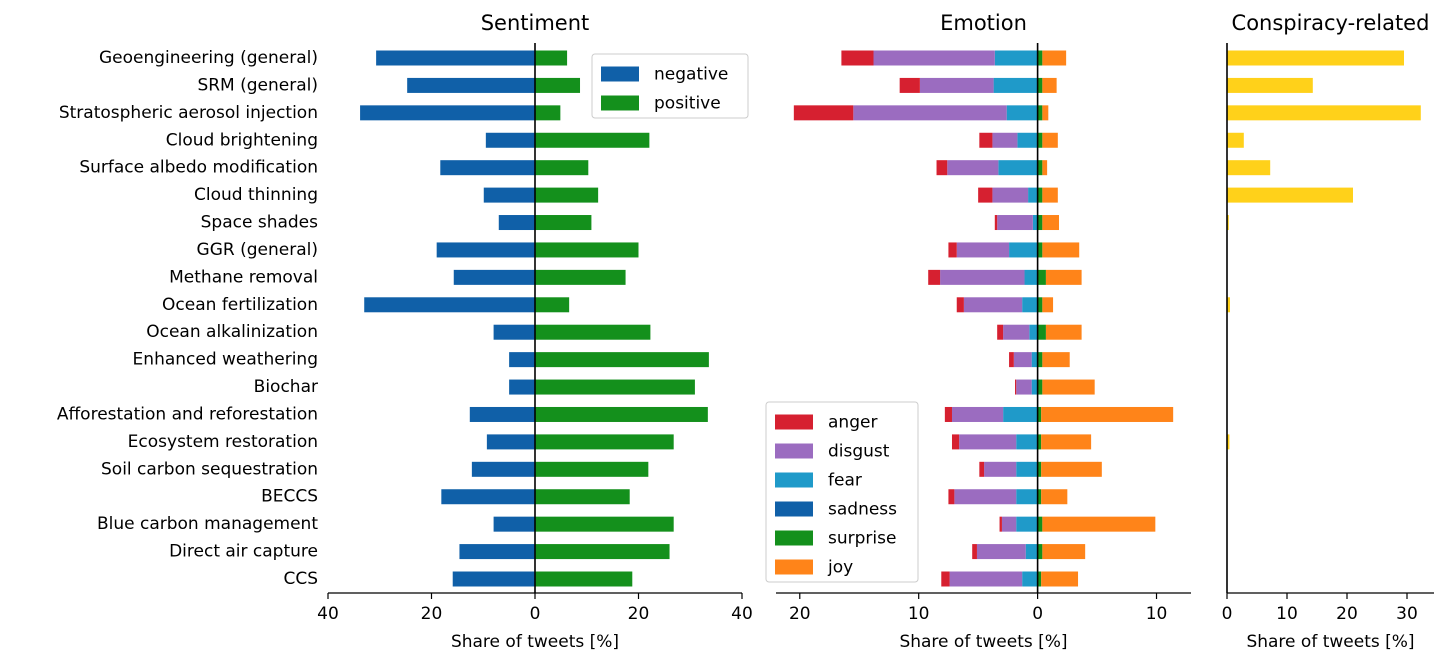 Image resolution: width=1456 pixels, height=668 pixels. I want to click on category-label: Methane removal, so click(243, 277).